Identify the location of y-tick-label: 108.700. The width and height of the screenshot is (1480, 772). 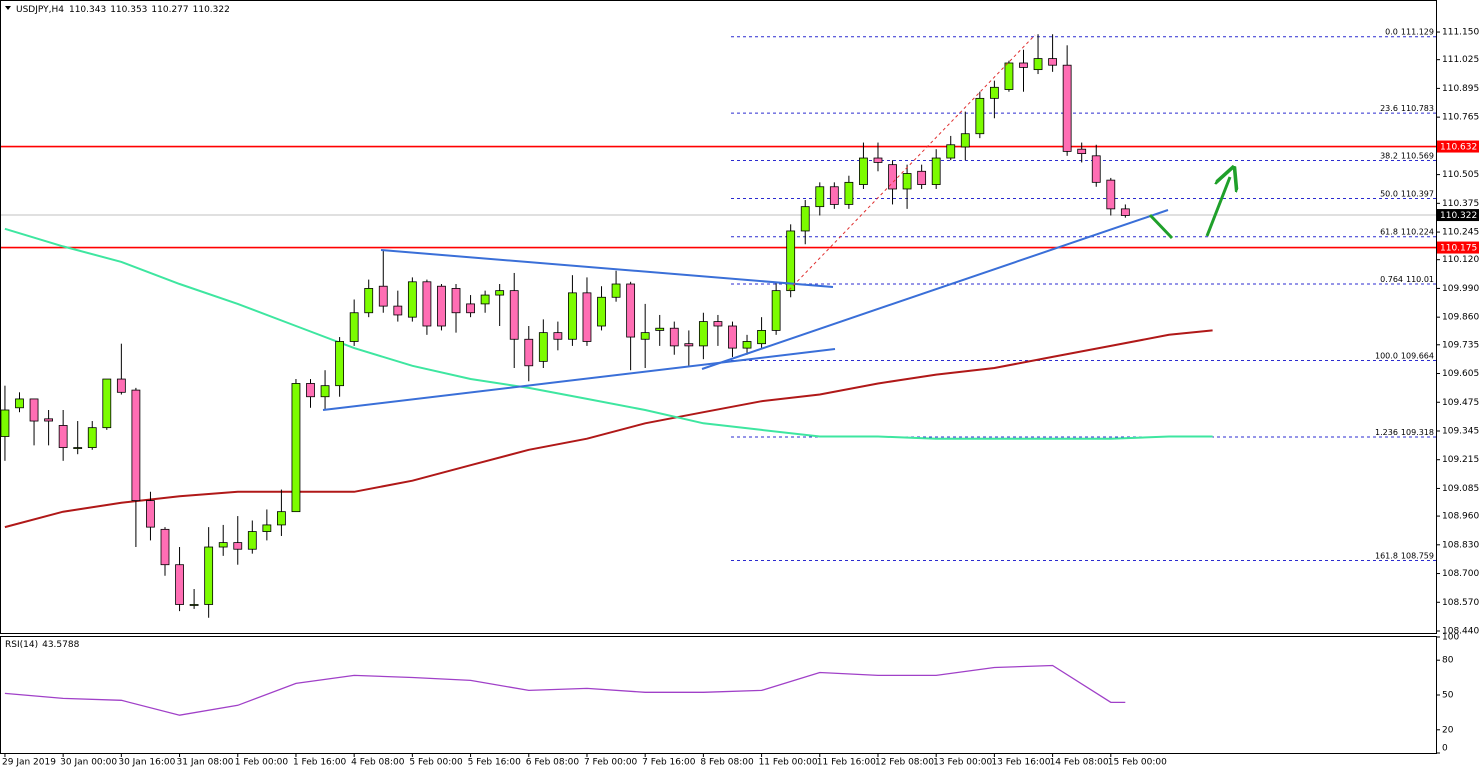
(1460, 574).